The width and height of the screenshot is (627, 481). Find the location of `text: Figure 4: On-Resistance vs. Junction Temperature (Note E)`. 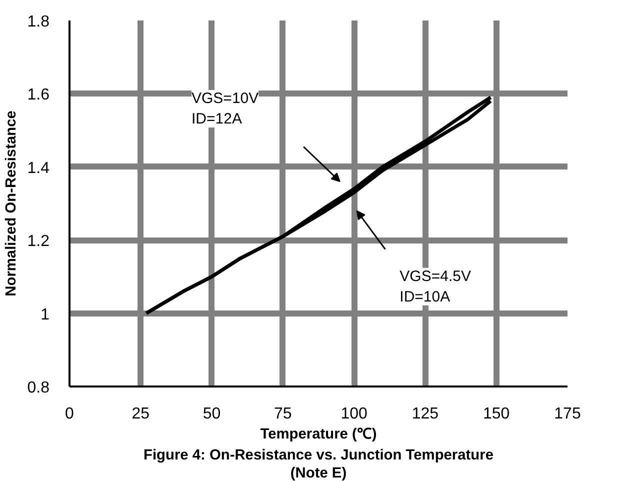

text: Figure 4: On-Resistance vs. Junction Temperature (Note E) is located at coordinates (319, 464).